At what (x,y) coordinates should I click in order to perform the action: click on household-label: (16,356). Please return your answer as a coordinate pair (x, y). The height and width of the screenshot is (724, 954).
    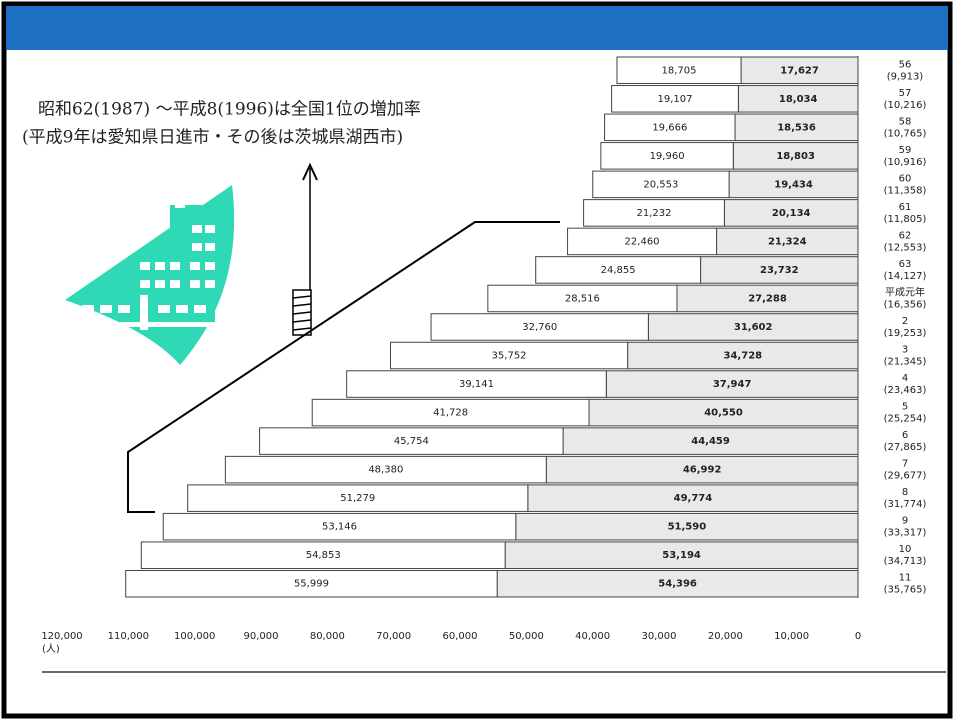
    Looking at the image, I should click on (905, 304).